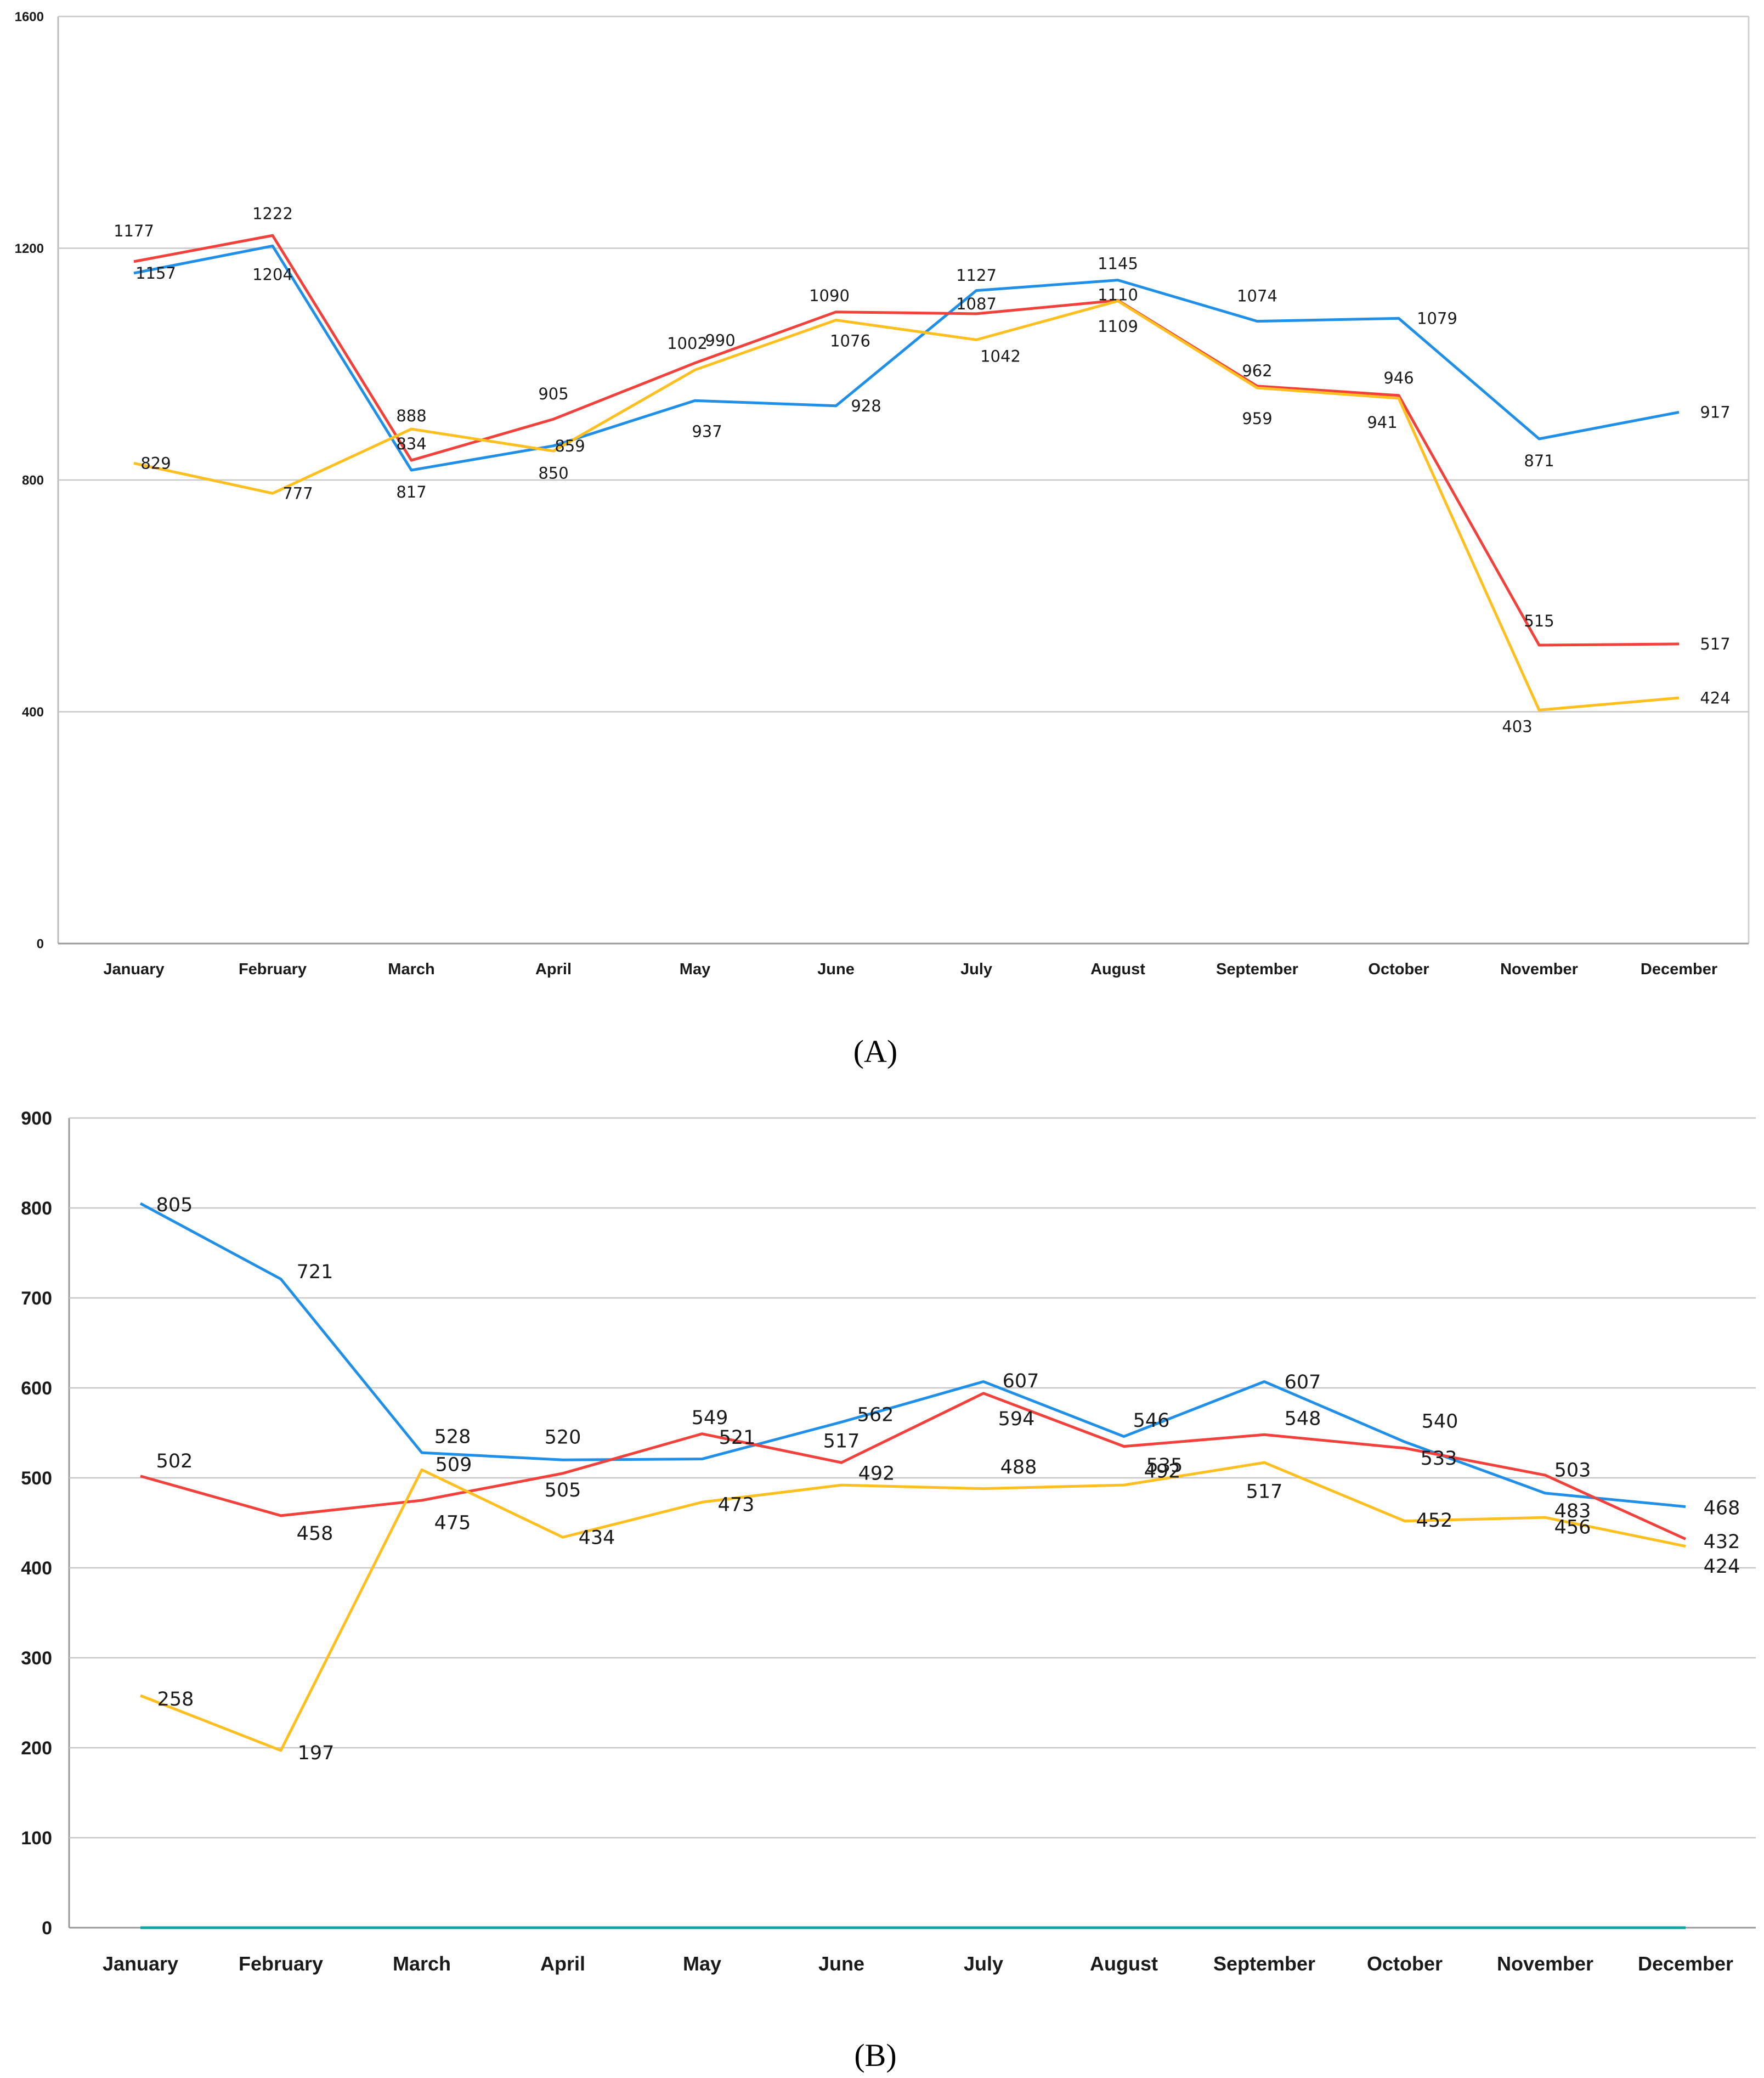 The height and width of the screenshot is (2078, 1764). What do you see at coordinates (913, 1606) in the screenshot?
I see `series-line-yellow` at bounding box center [913, 1606].